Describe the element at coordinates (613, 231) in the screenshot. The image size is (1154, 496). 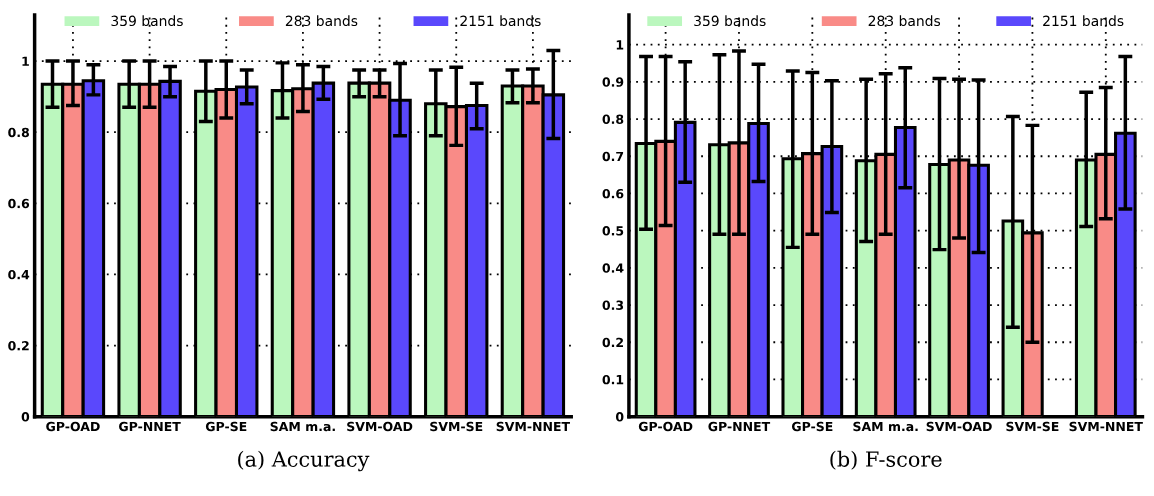
I see `y-tick-label: 0.5` at that location.